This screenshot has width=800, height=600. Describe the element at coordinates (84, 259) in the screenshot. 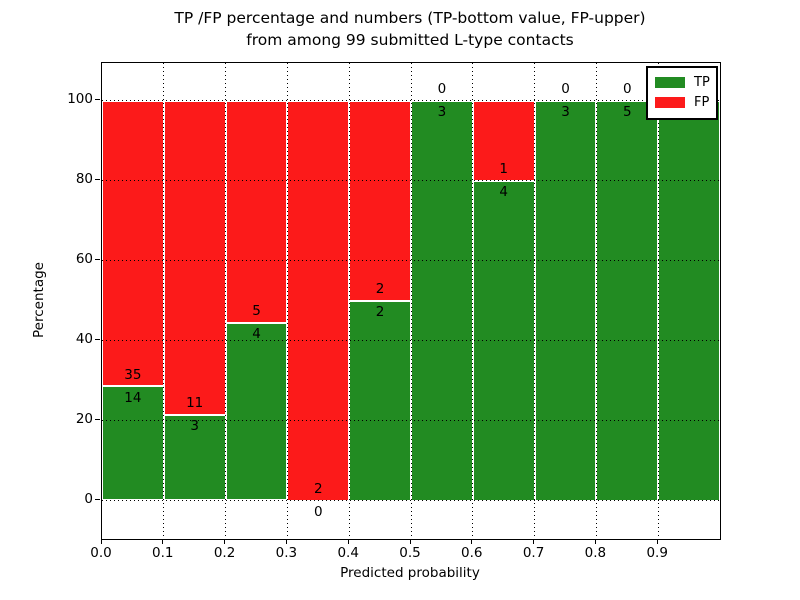

I see `y-tick-label: 60` at that location.